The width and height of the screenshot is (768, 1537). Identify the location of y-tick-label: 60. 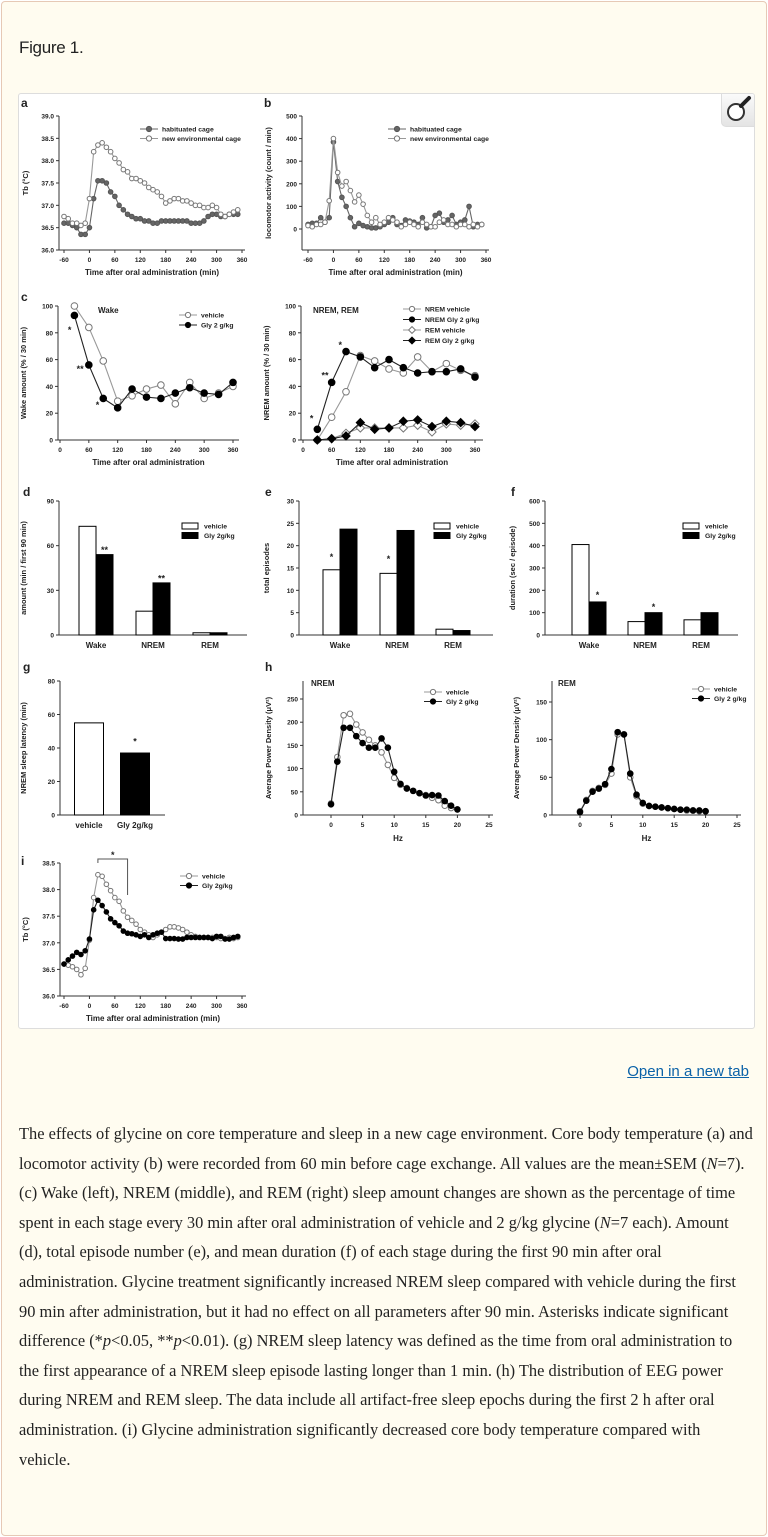
(52, 715).